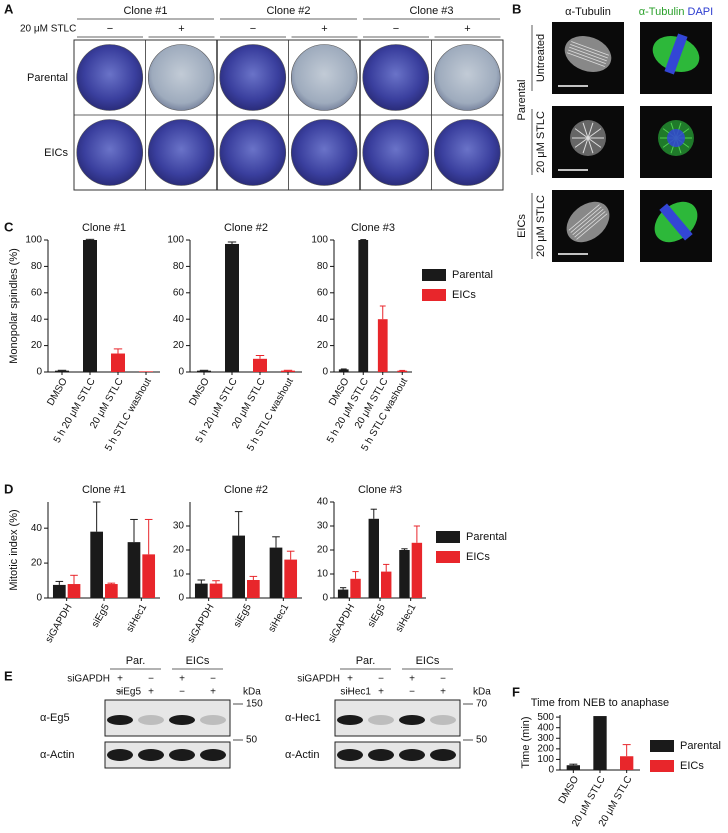 Image resolution: width=728 pixels, height=833 pixels. Describe the element at coordinates (9, 8) in the screenshot. I see `panel-label: A` at that location.